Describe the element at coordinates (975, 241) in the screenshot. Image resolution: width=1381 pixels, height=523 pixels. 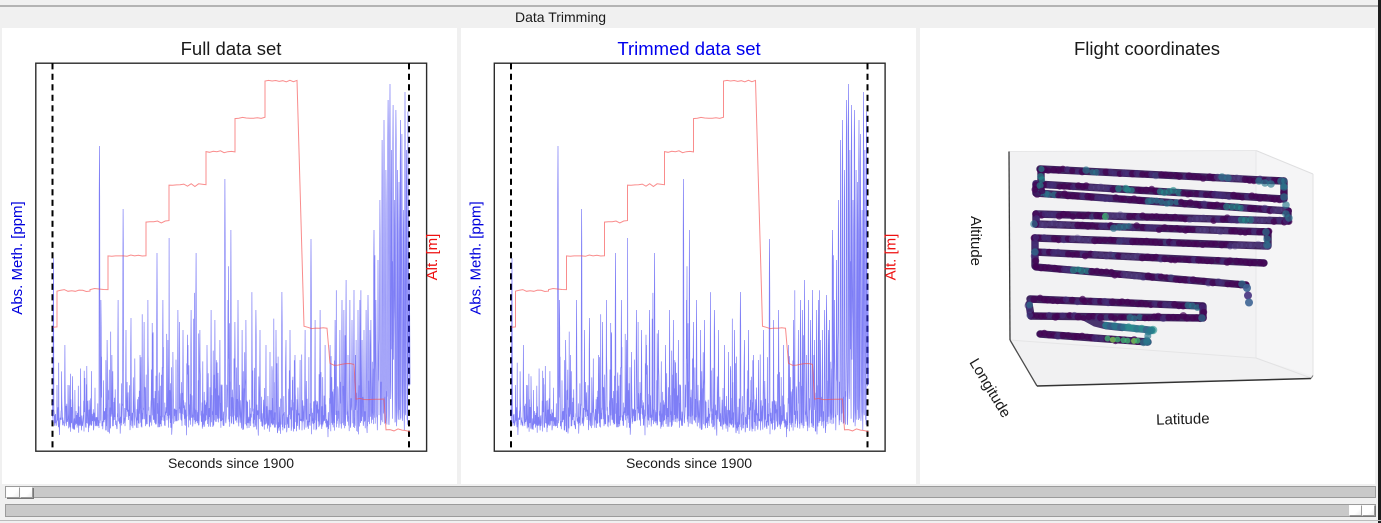
I see `svg-text: Altitude` at that location.